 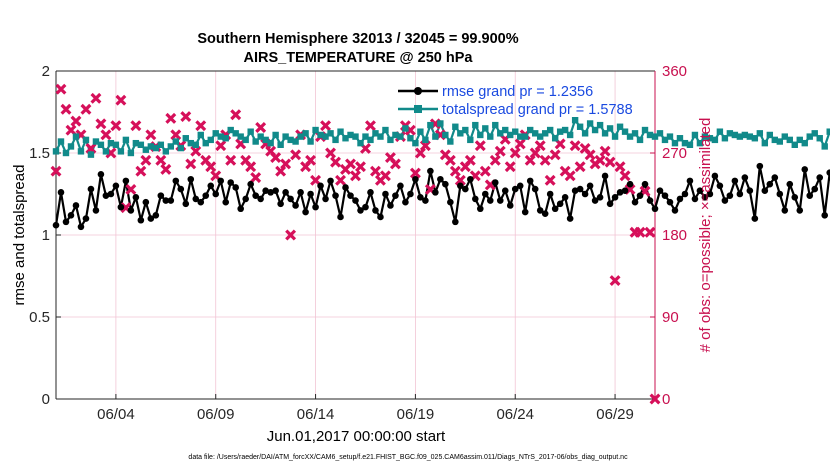 What do you see at coordinates (537, 110) in the screenshot?
I see `legend-totalspread-label: totalspread grand pr = 1.5788` at bounding box center [537, 110].